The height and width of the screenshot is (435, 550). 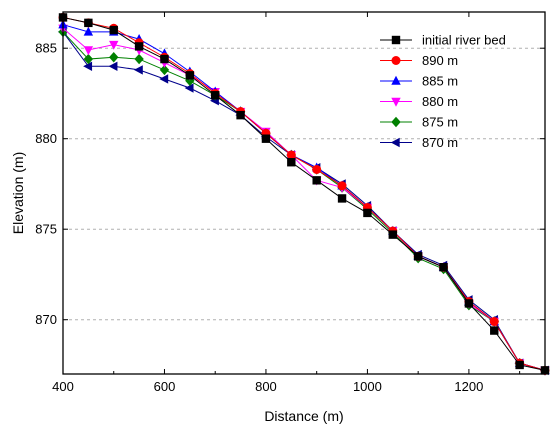 I want to click on legend-item-0: initial river bed, so click(x=443, y=40).